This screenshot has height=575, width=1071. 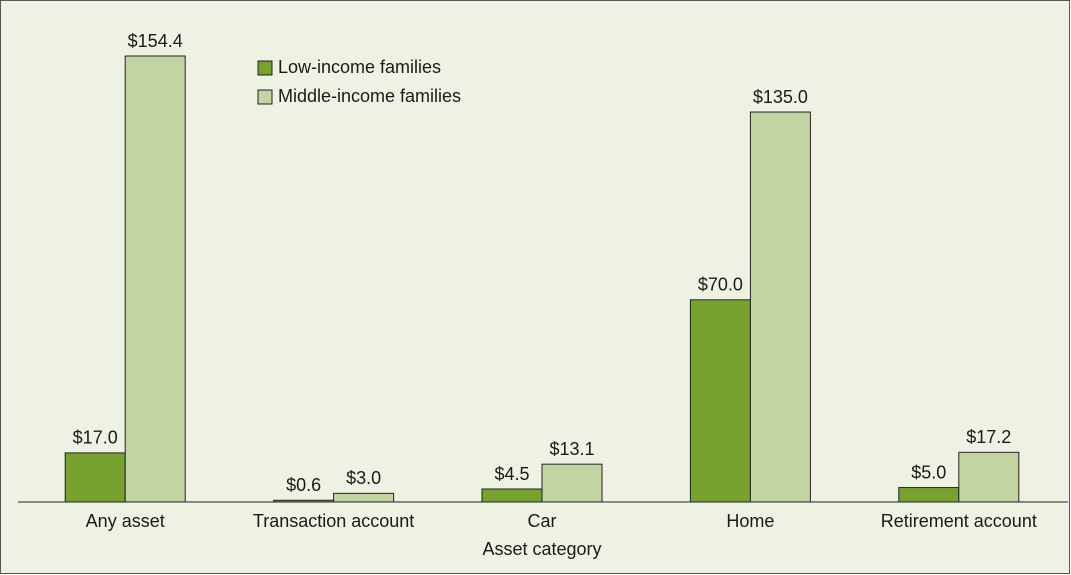 I want to click on x-tick-label: Transaction account, so click(x=333, y=521).